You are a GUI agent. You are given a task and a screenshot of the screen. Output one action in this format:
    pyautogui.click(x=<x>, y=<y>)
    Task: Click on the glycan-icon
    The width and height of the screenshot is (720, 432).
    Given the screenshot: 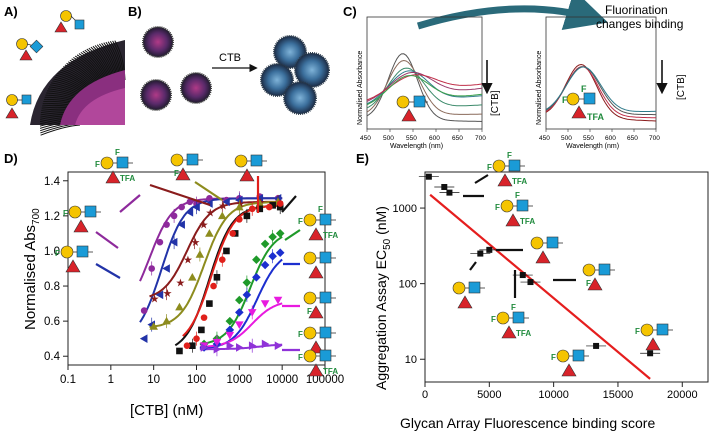 What is the action you would take?
    pyautogui.click(x=468, y=295)
    